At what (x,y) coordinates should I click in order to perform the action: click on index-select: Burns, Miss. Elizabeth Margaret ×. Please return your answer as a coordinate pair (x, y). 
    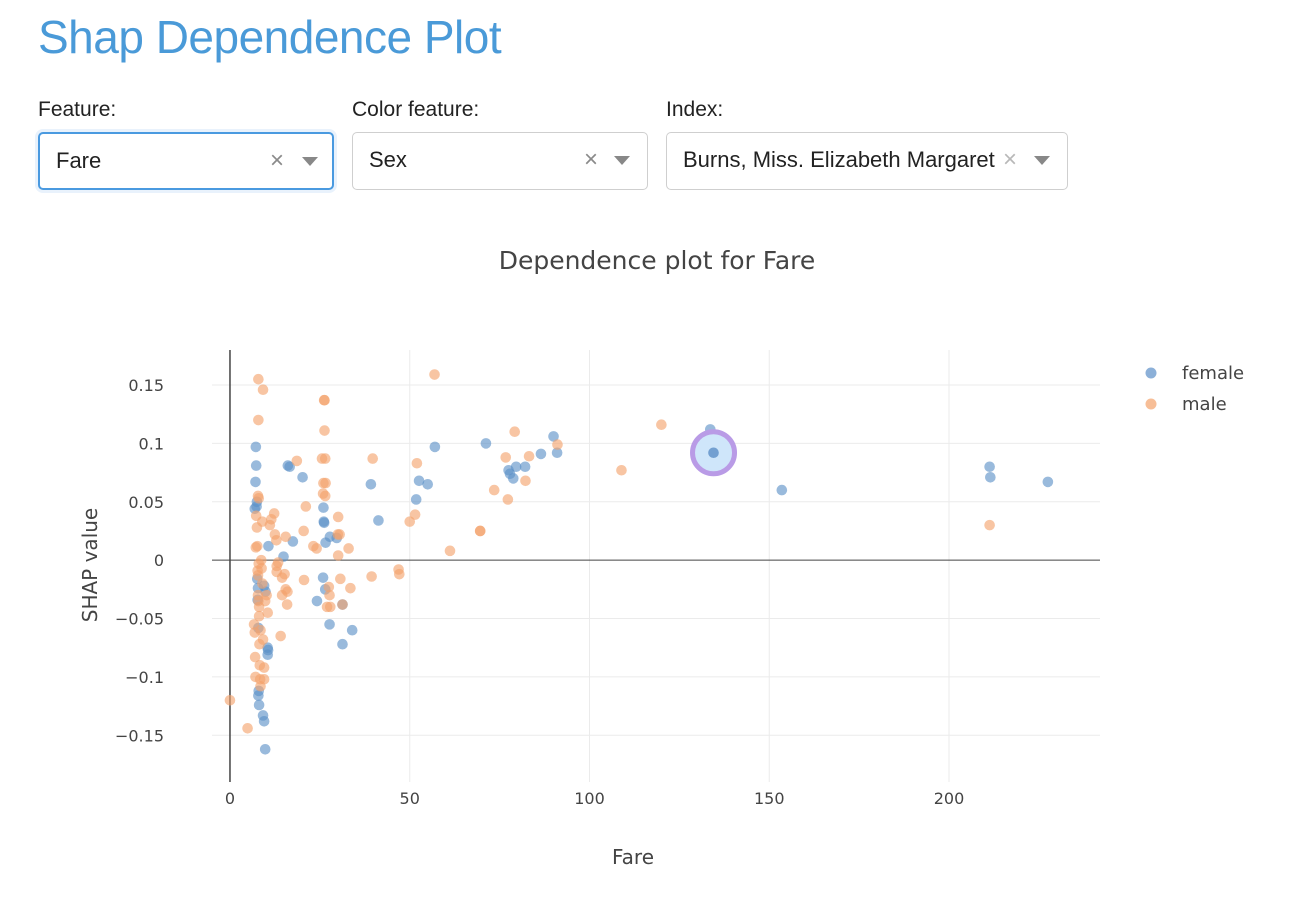
    Looking at the image, I should click on (867, 161).